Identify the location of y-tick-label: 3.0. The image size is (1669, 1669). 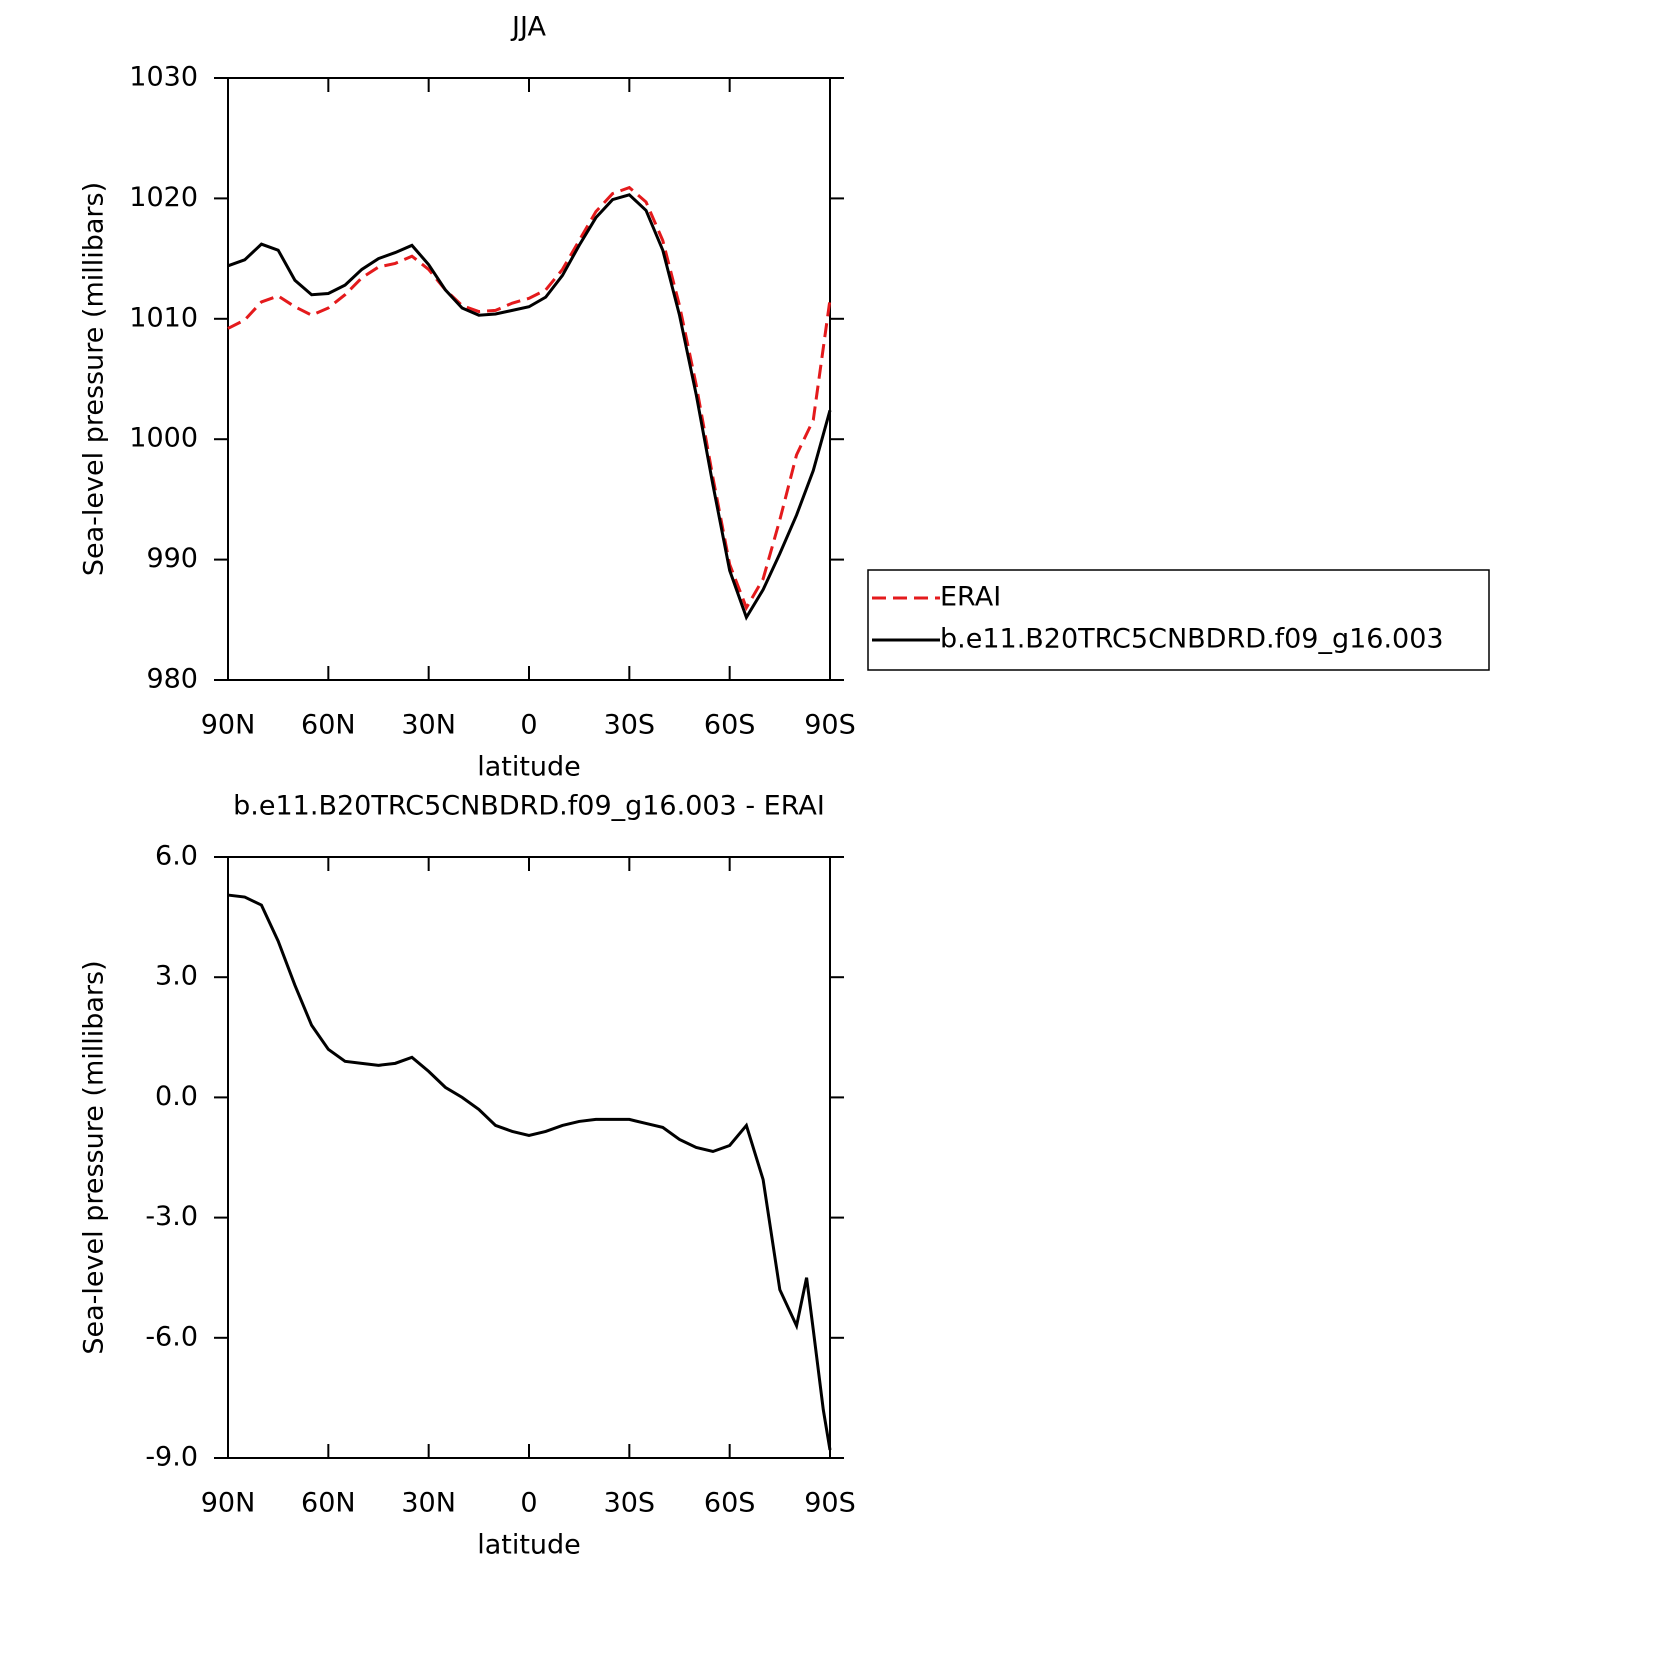
(176, 976).